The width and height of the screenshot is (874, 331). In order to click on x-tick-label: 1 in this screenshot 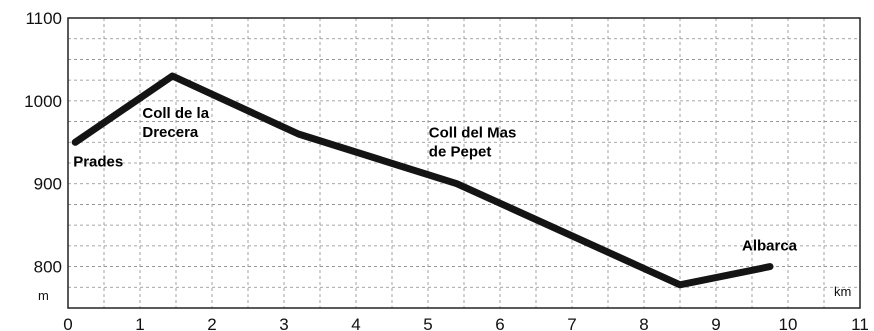, I will do `click(139, 323)`.